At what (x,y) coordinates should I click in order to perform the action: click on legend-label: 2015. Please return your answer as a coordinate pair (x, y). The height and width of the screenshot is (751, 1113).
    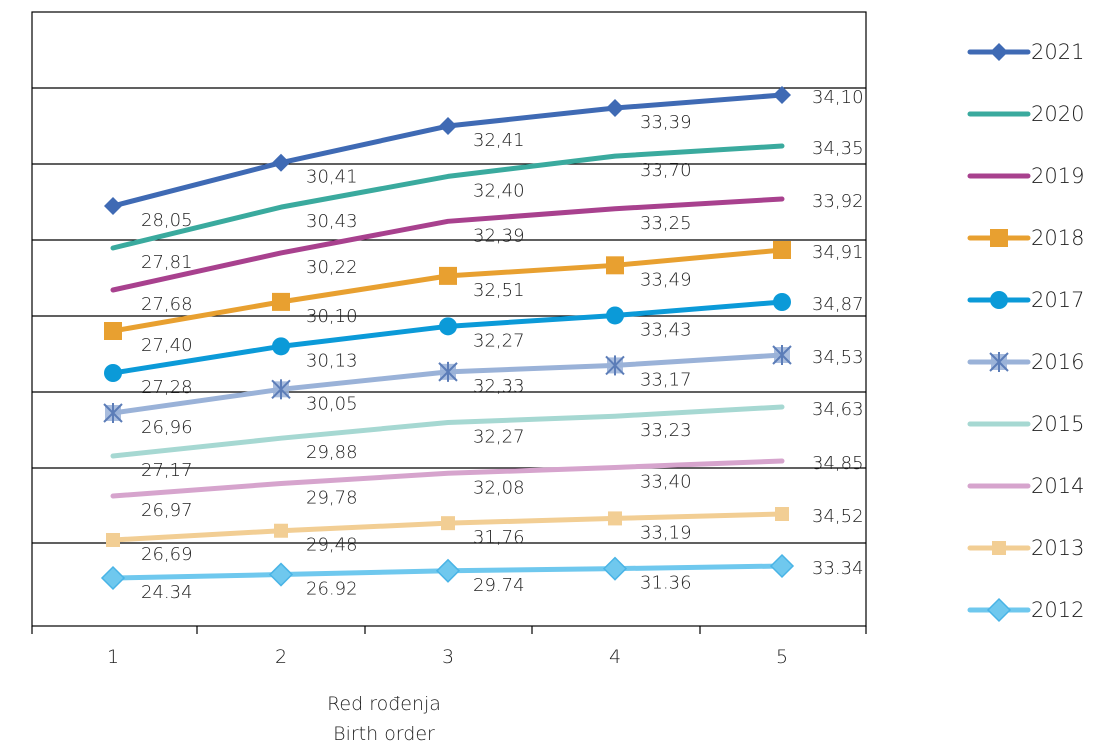
    Looking at the image, I should click on (1057, 424).